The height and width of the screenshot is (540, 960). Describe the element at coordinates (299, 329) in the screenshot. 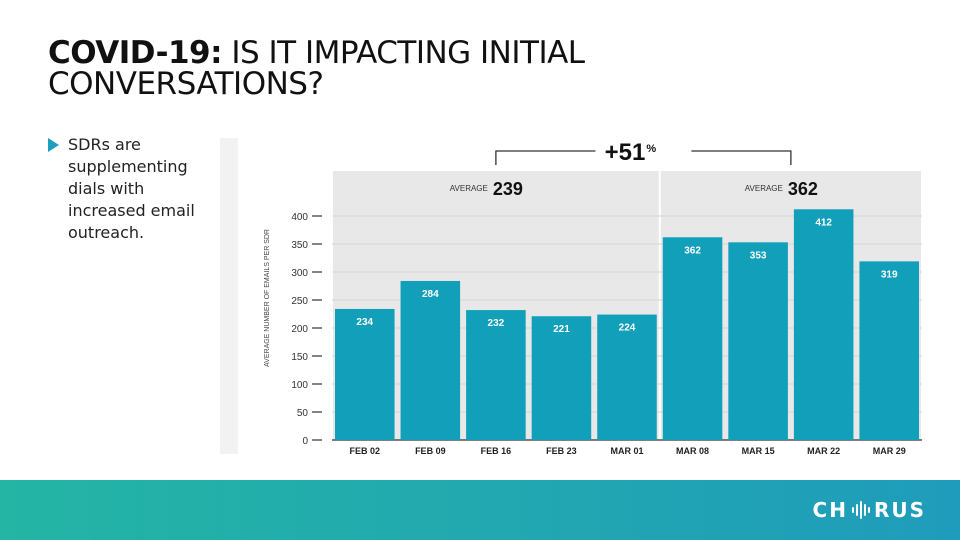

I see `y-tick-label: 200` at that location.